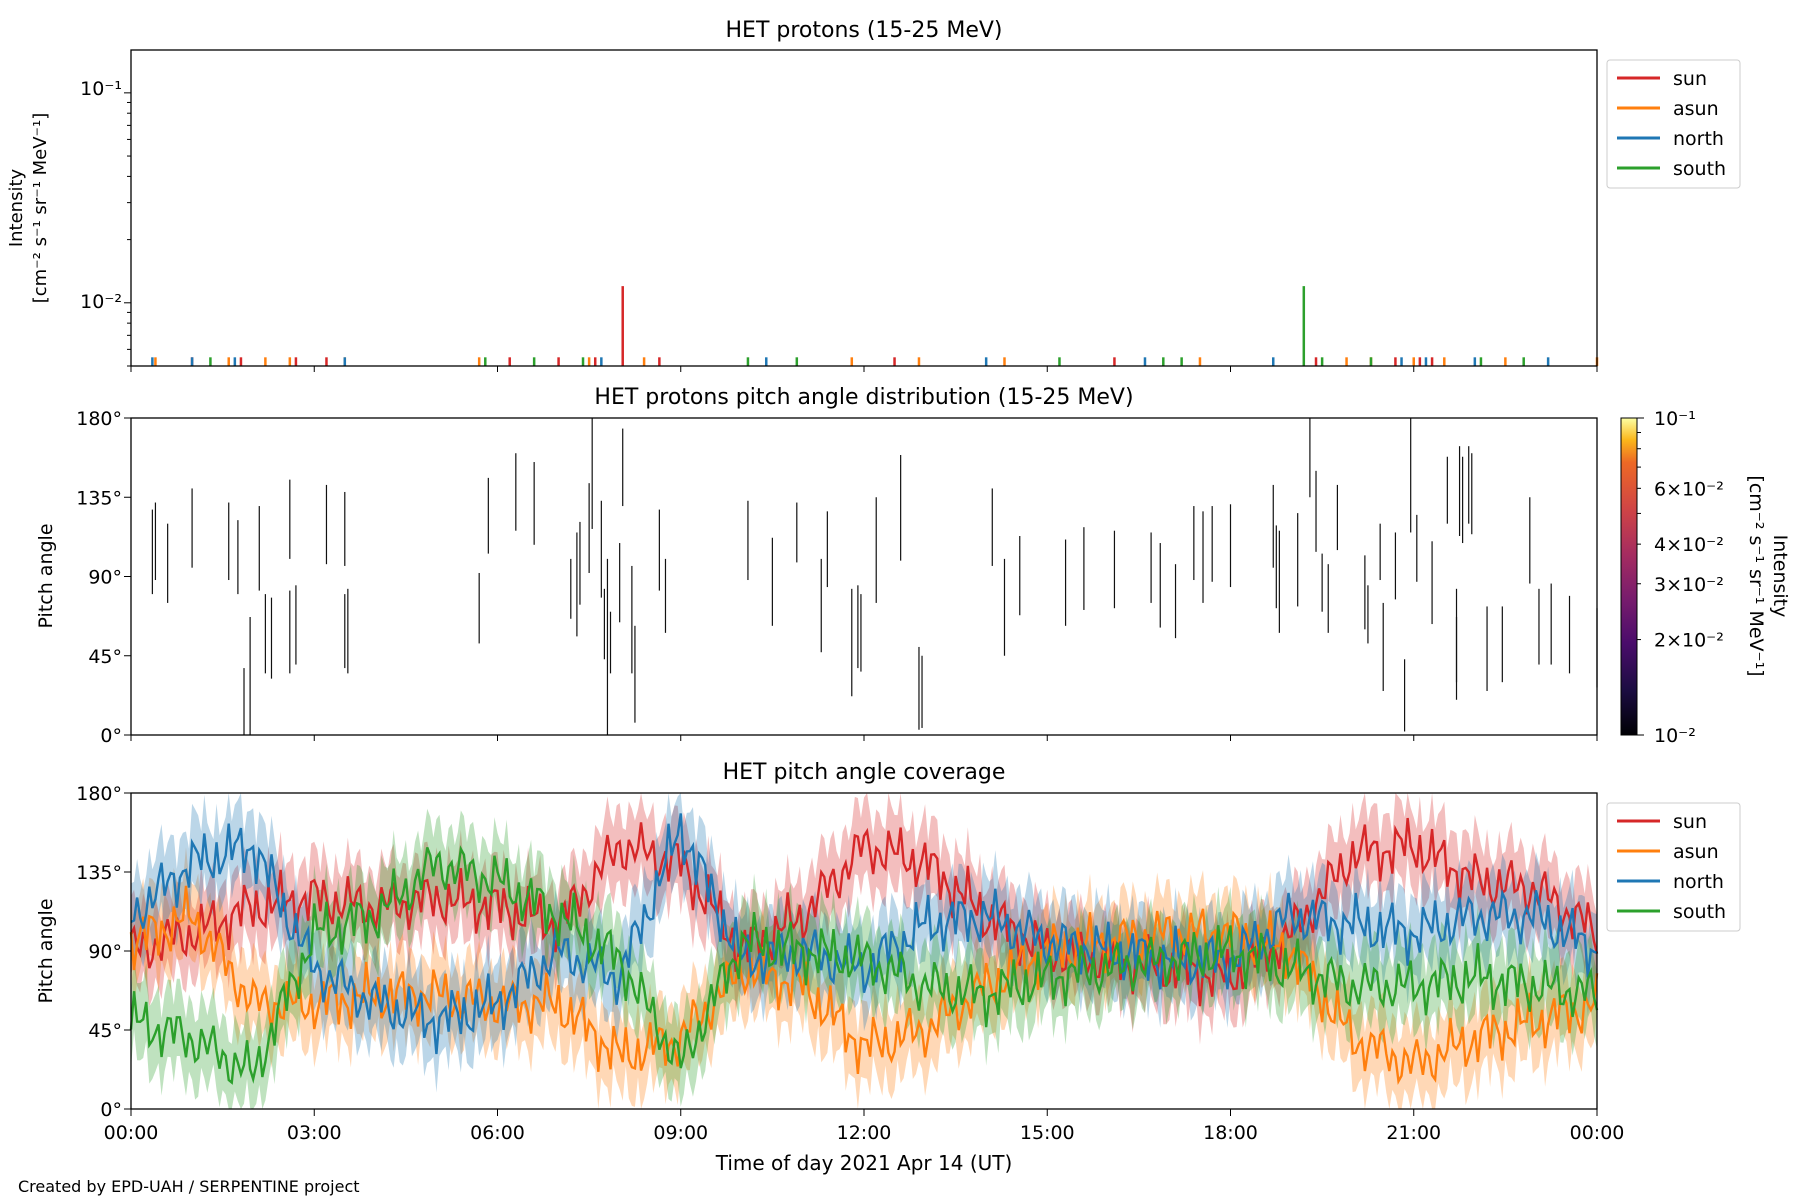  I want to click on panel2-ylabel: Pitch angle, so click(46, 575).